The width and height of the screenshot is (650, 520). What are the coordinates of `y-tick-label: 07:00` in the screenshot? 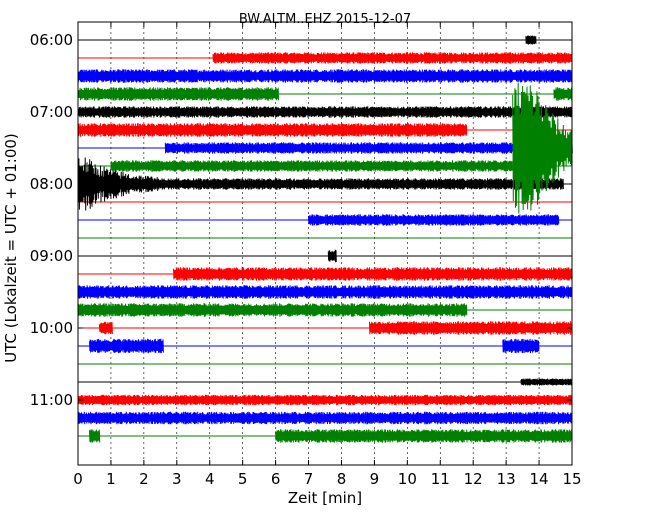 It's located at (51, 112).